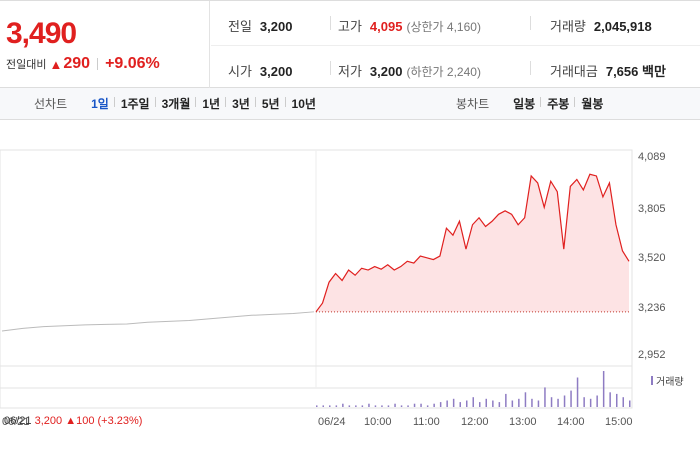  What do you see at coordinates (473, 104) in the screenshot?
I see `candle-chart-title: 봉차트` at bounding box center [473, 104].